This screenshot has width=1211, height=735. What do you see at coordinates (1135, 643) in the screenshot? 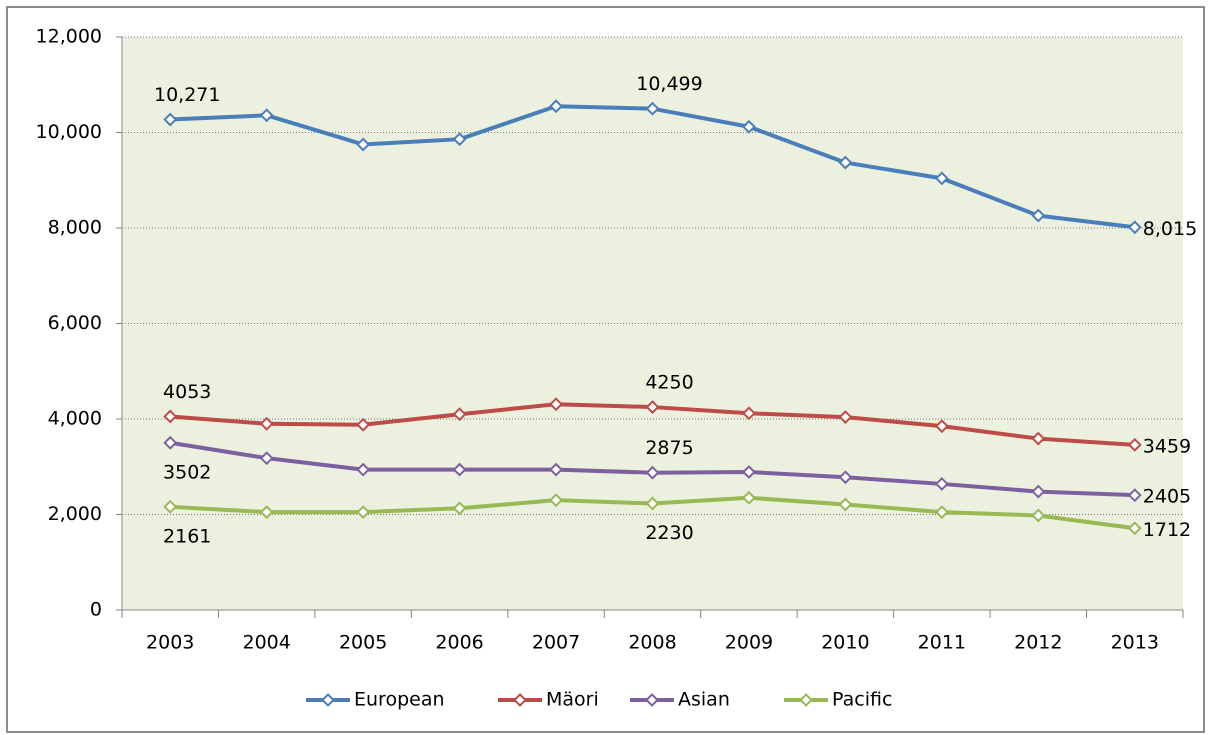
I see `x-tick-label: 2013` at bounding box center [1135, 643].